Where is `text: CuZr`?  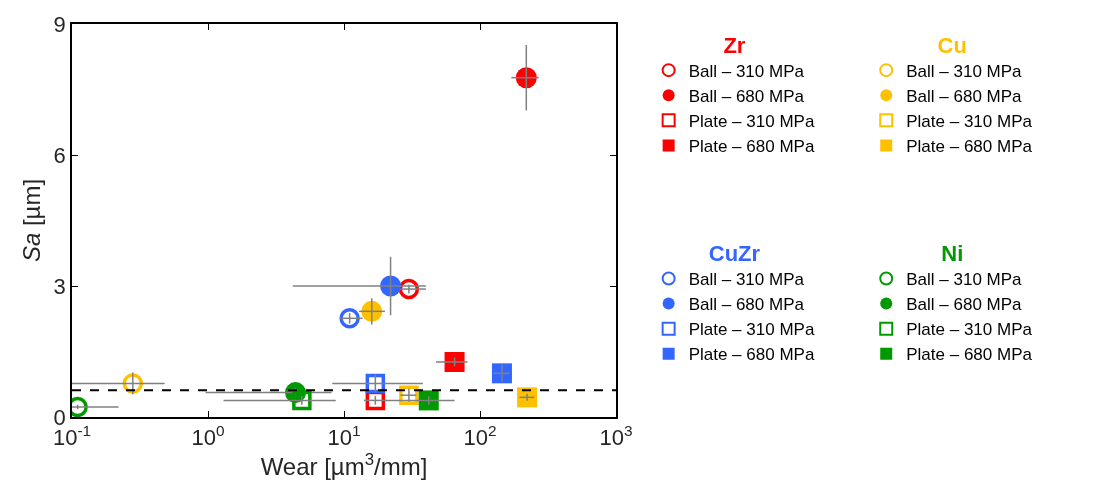 text: CuZr is located at coordinates (734, 253).